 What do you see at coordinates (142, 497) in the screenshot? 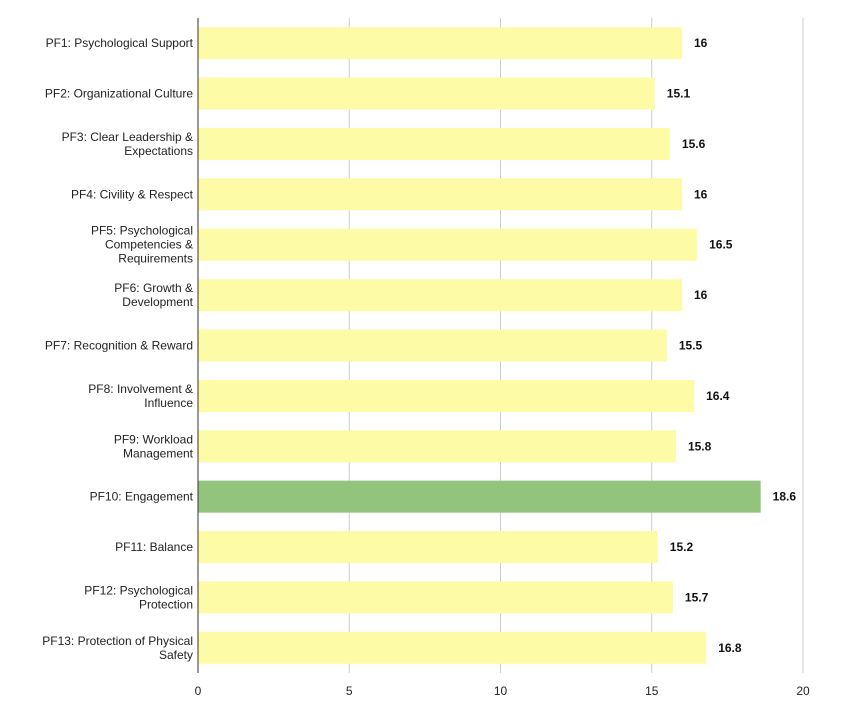
I see `category-label: PF10: Engagement` at bounding box center [142, 497].